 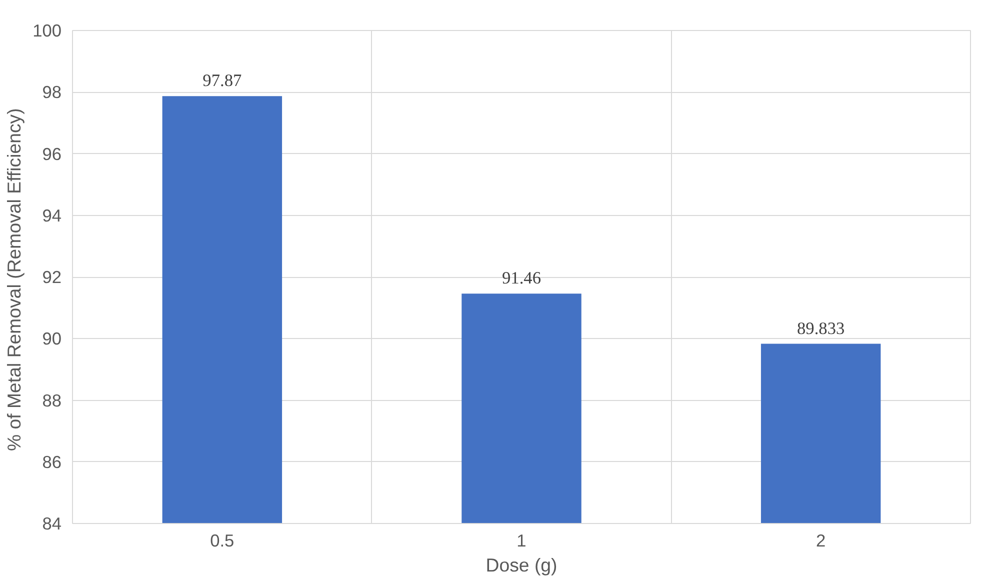 I want to click on x-axis-title: Dose (g), so click(x=522, y=565).